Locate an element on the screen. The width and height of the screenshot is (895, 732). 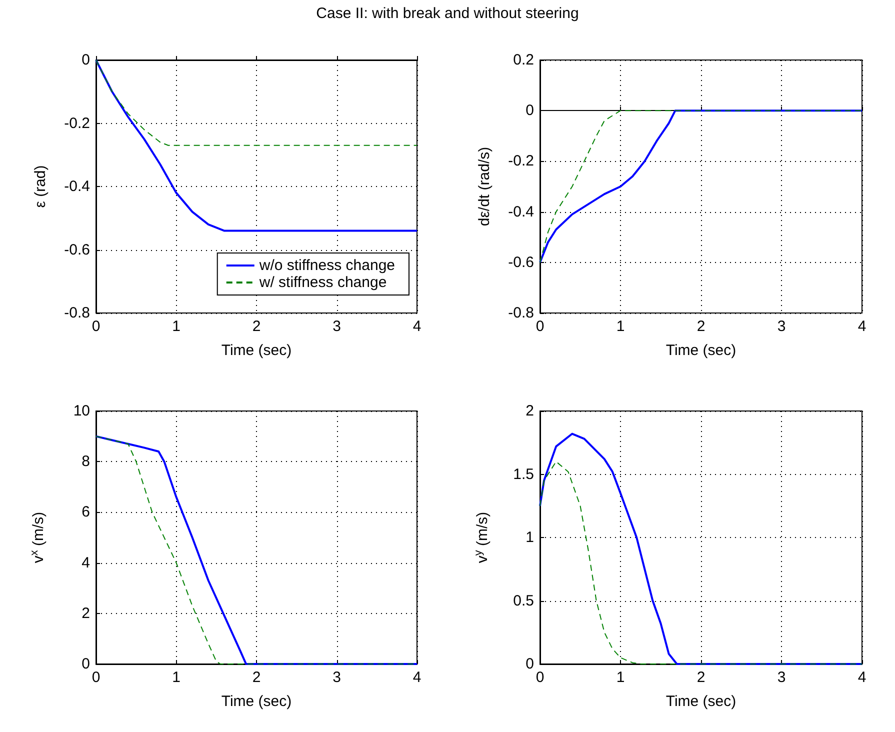
y-tick-label: 6 is located at coordinates (86, 512).